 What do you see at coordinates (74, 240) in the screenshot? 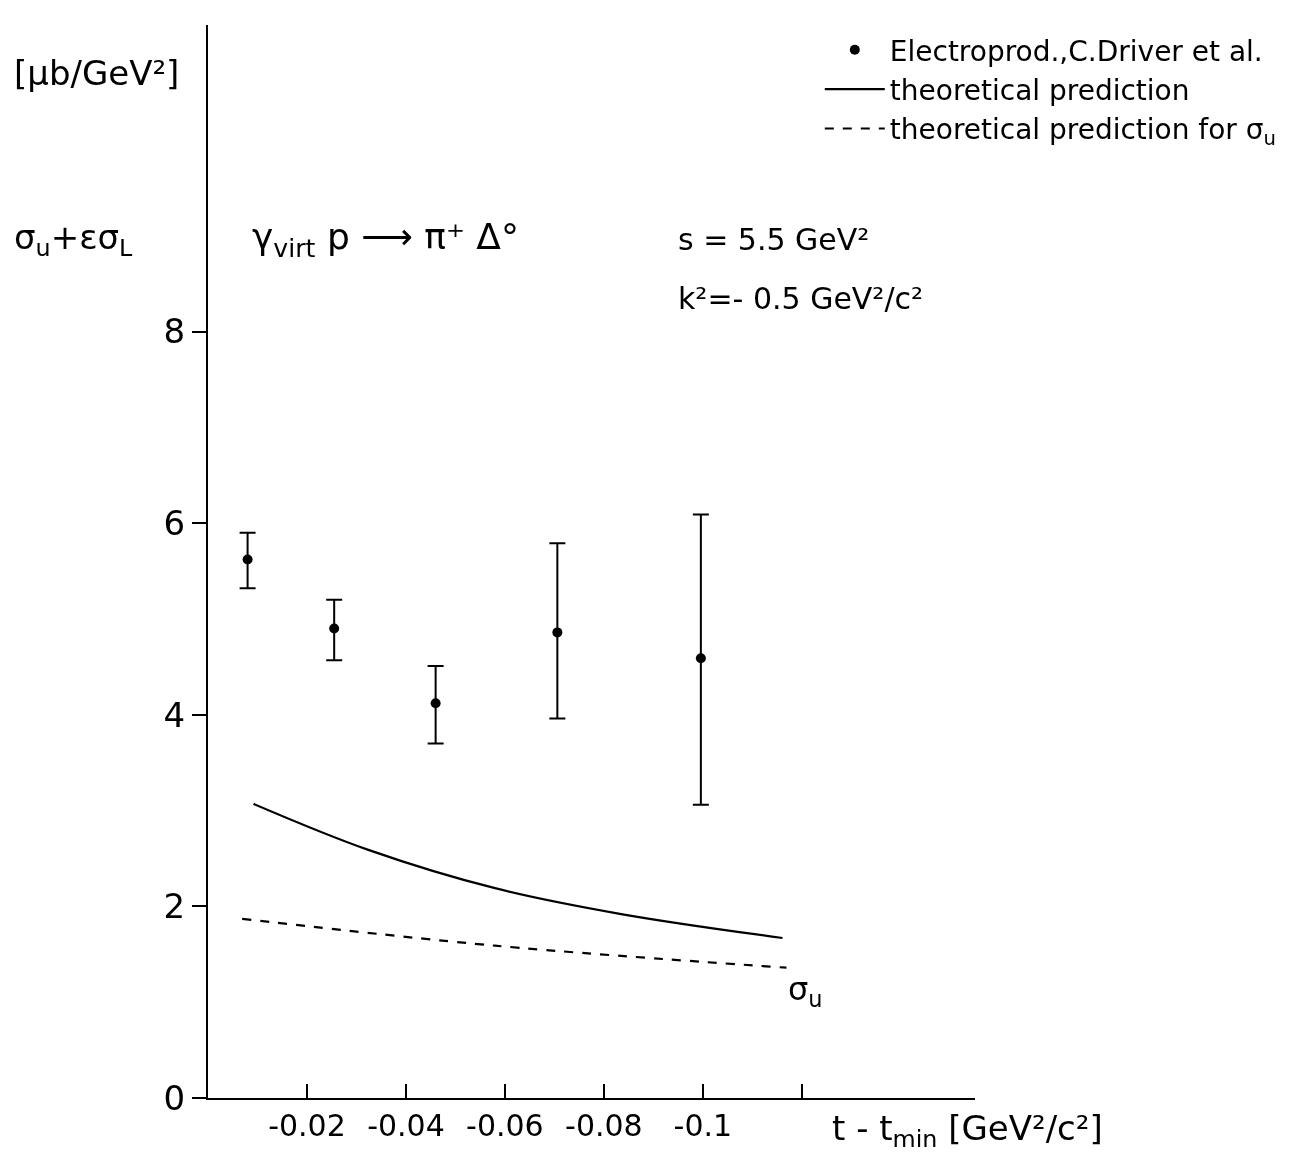
I see `y-axis-title: σ$_{u}$+εσ$_{L}$` at bounding box center [74, 240].